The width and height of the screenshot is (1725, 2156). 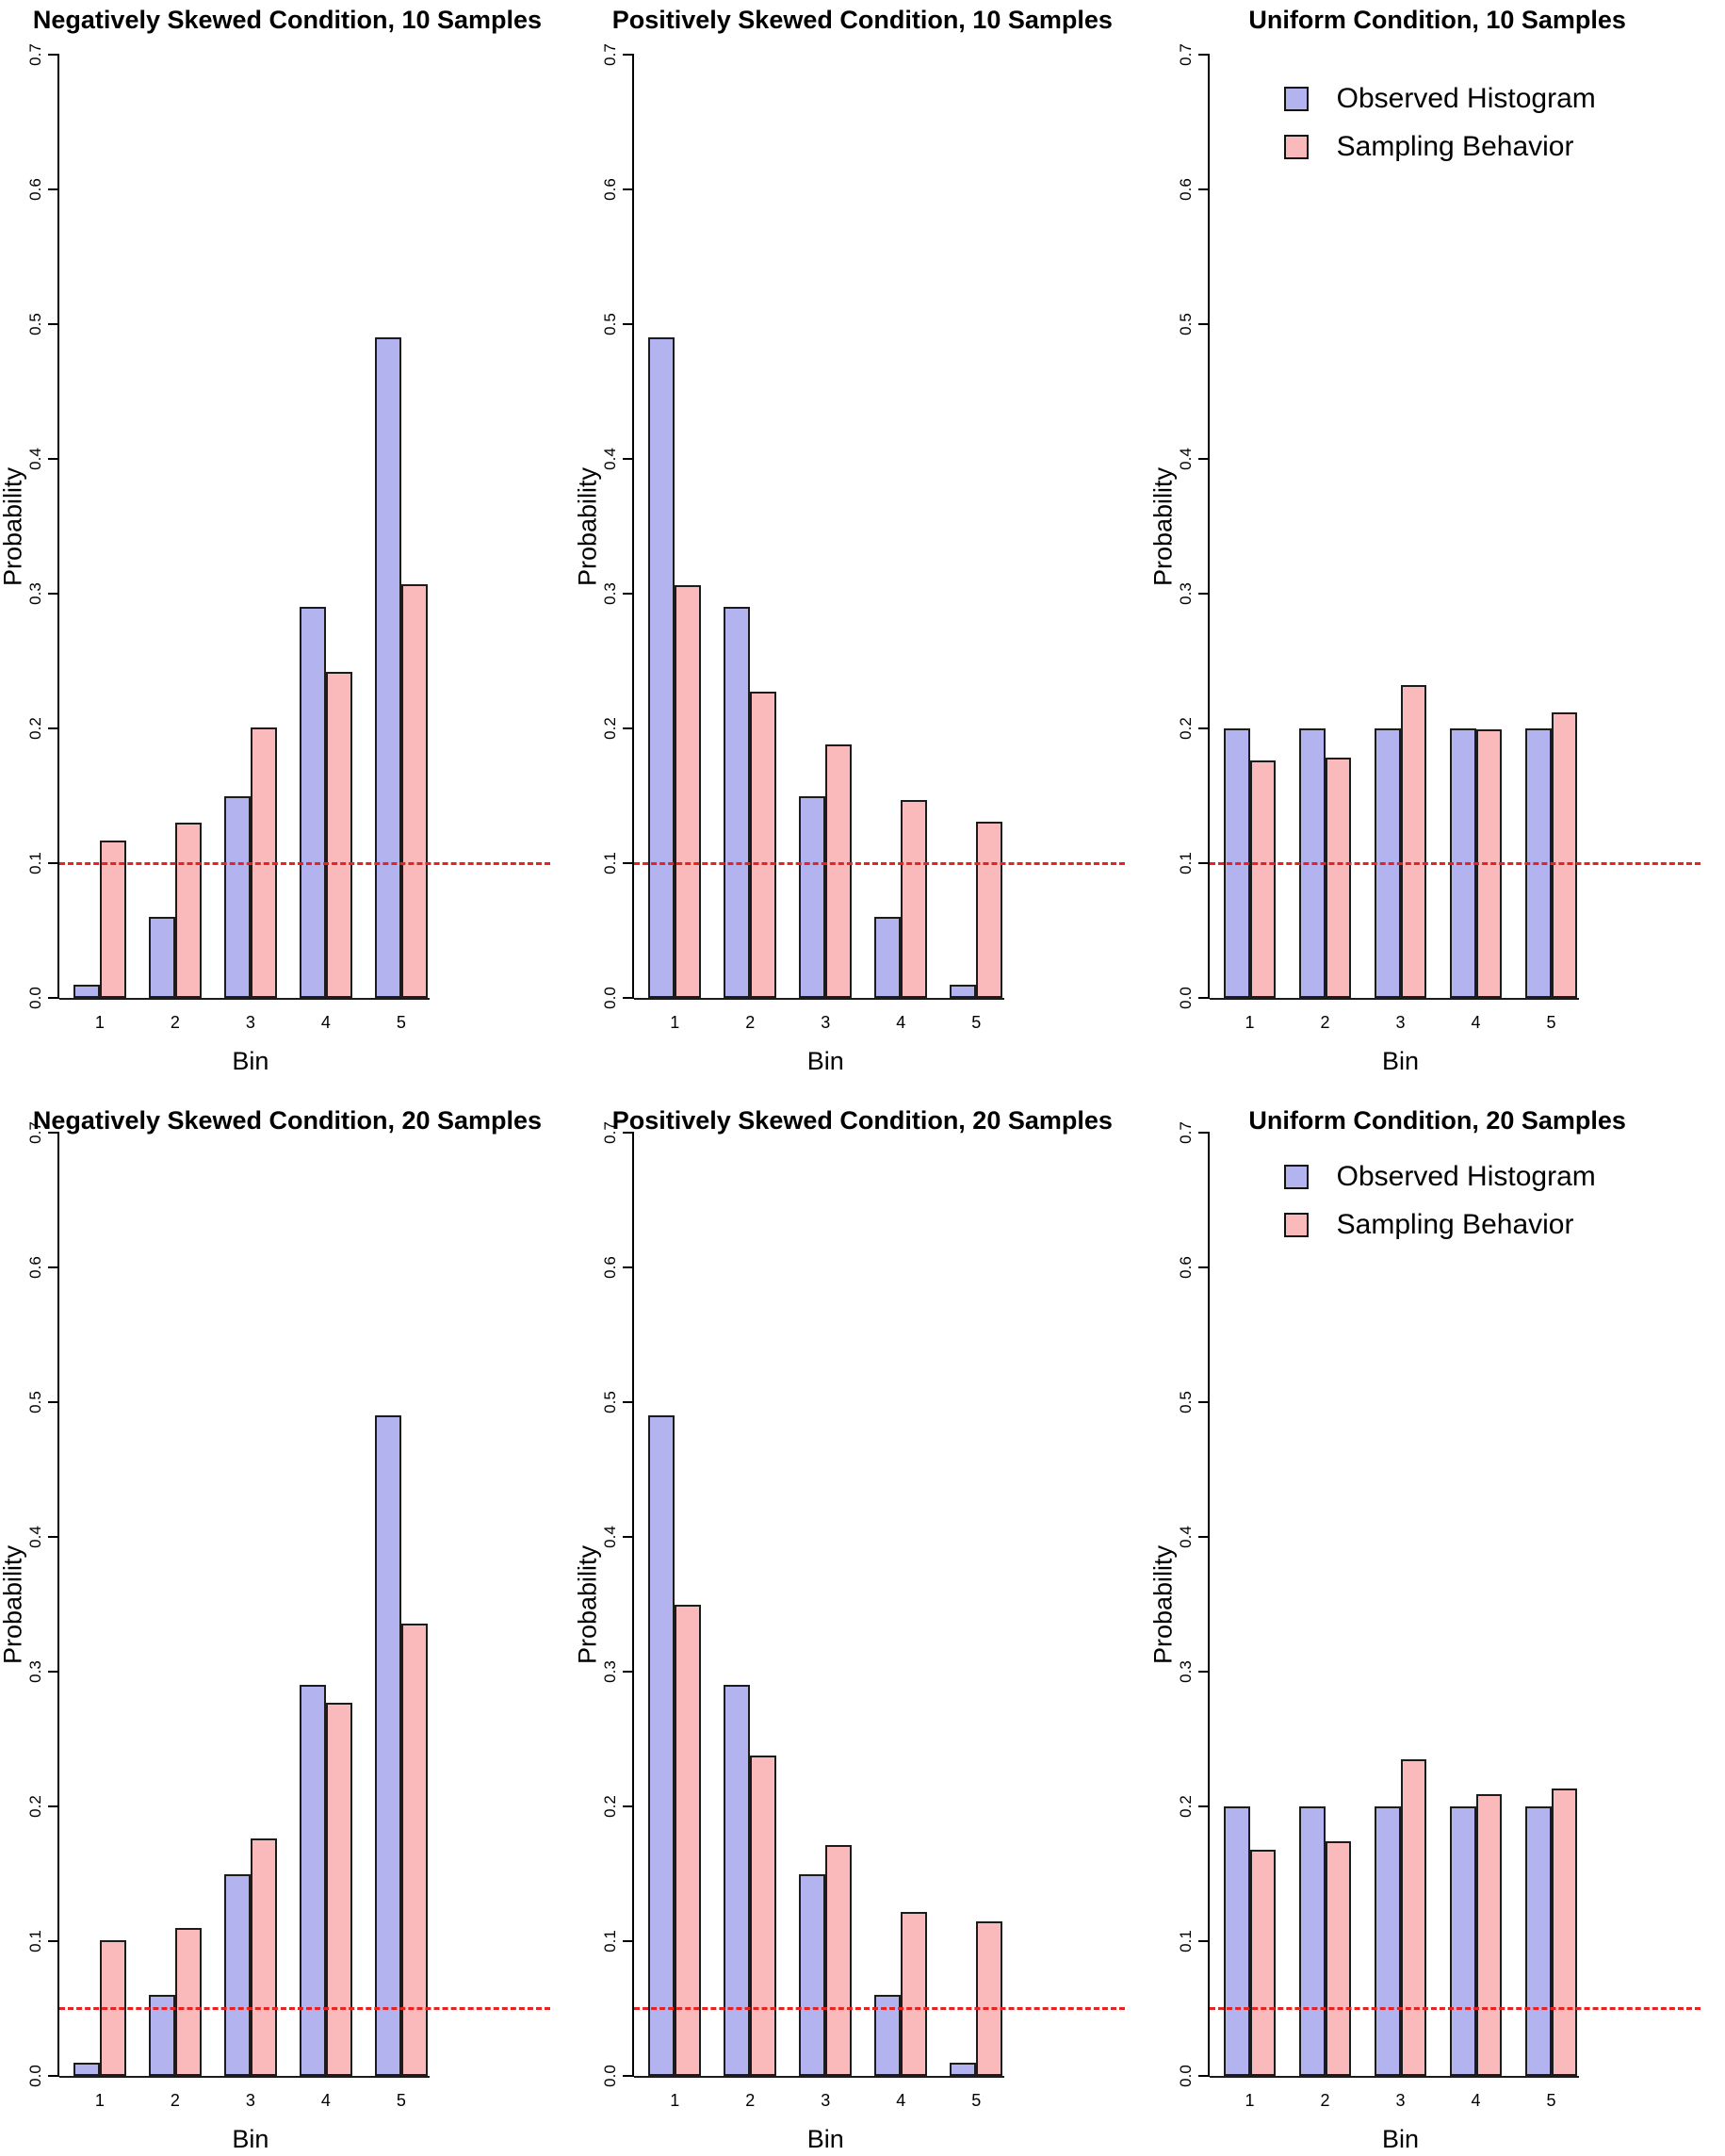 I want to click on panel-title: Uniform Condition, 10 Samples, so click(x=1437, y=20).